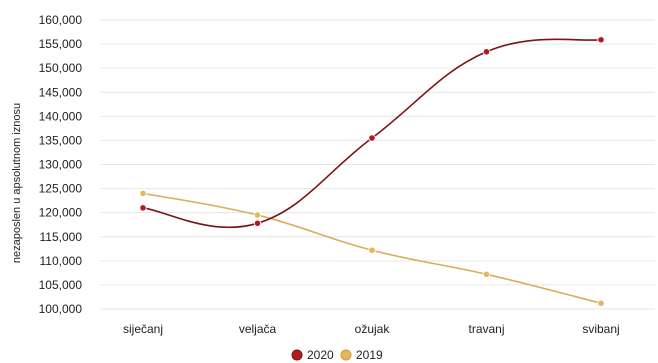 This screenshot has width=658, height=363. I want to click on legend-item-2020: 2020, so click(312, 355).